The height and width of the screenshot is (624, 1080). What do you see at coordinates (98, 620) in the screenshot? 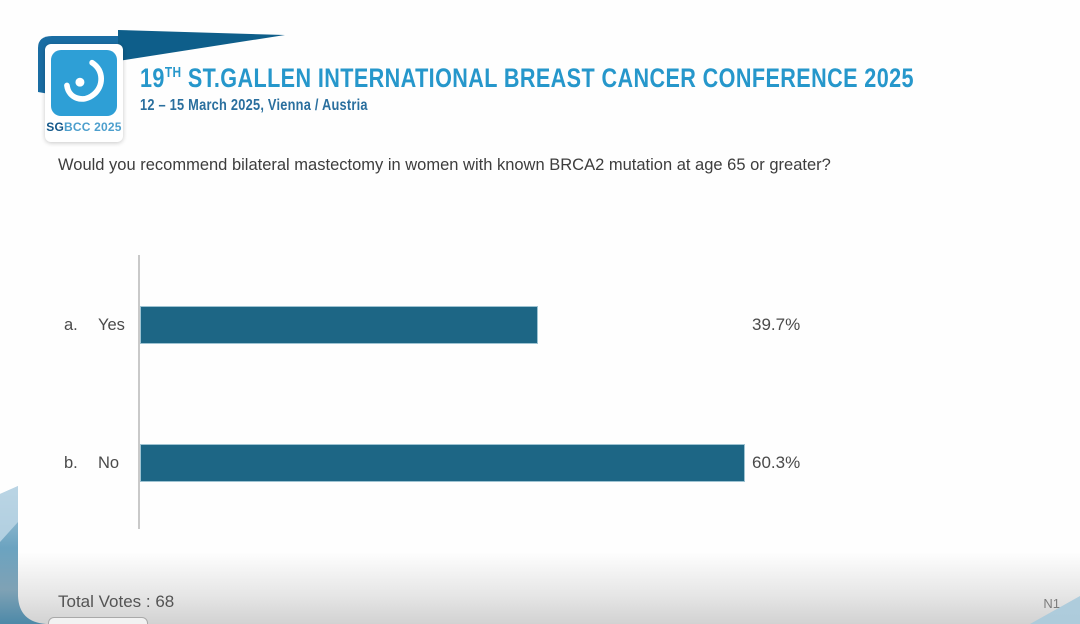
I see `cutoff-button` at bounding box center [98, 620].